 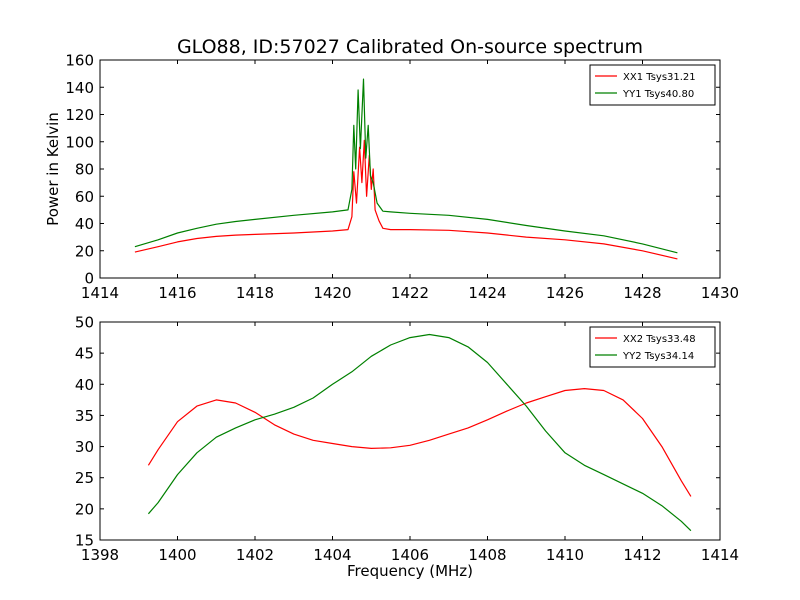 I want to click on x-tick-label: 1402, so click(x=255, y=555).